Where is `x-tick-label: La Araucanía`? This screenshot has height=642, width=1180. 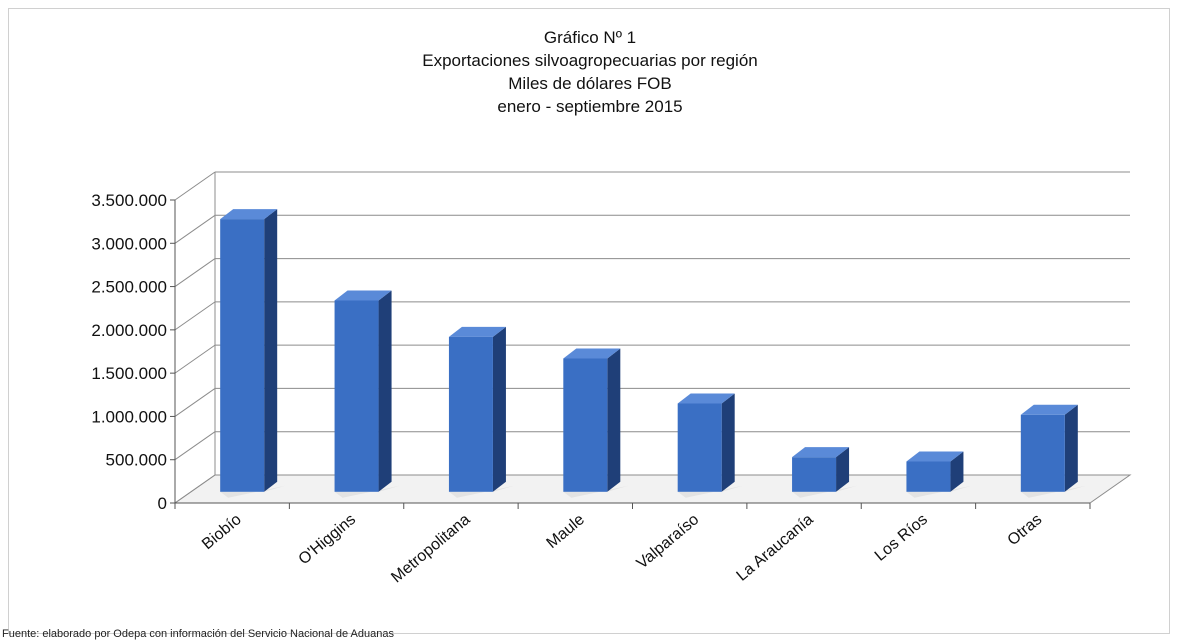
x-tick-label: La Araucanía is located at coordinates (774, 548).